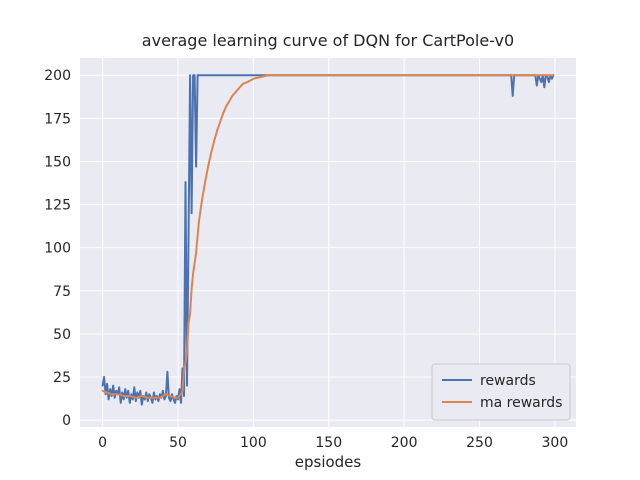 The image size is (640, 480). Describe the element at coordinates (102, 443) in the screenshot. I see `x-tick-label: 0` at that location.